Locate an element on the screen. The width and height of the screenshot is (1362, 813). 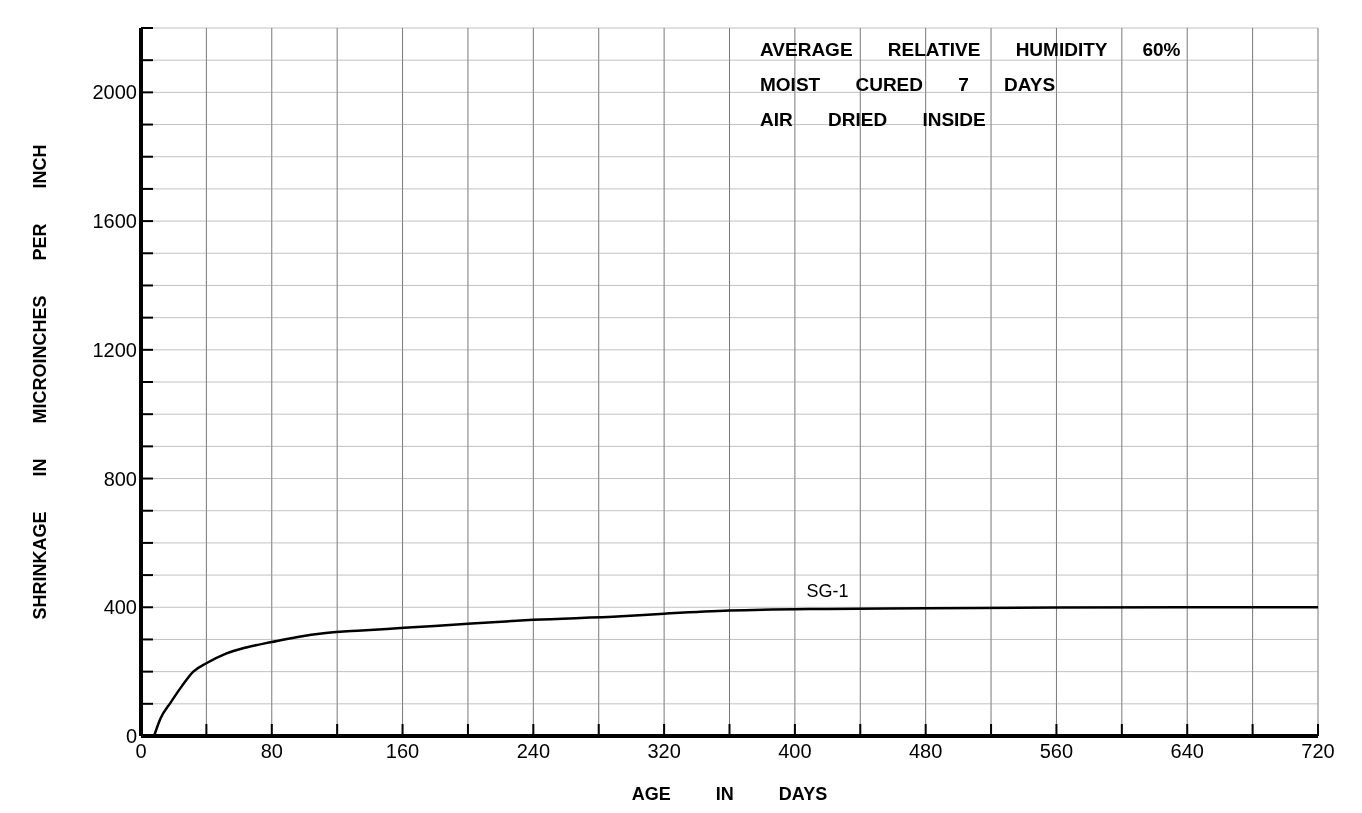
x-tick-label: 400 is located at coordinates (795, 751).